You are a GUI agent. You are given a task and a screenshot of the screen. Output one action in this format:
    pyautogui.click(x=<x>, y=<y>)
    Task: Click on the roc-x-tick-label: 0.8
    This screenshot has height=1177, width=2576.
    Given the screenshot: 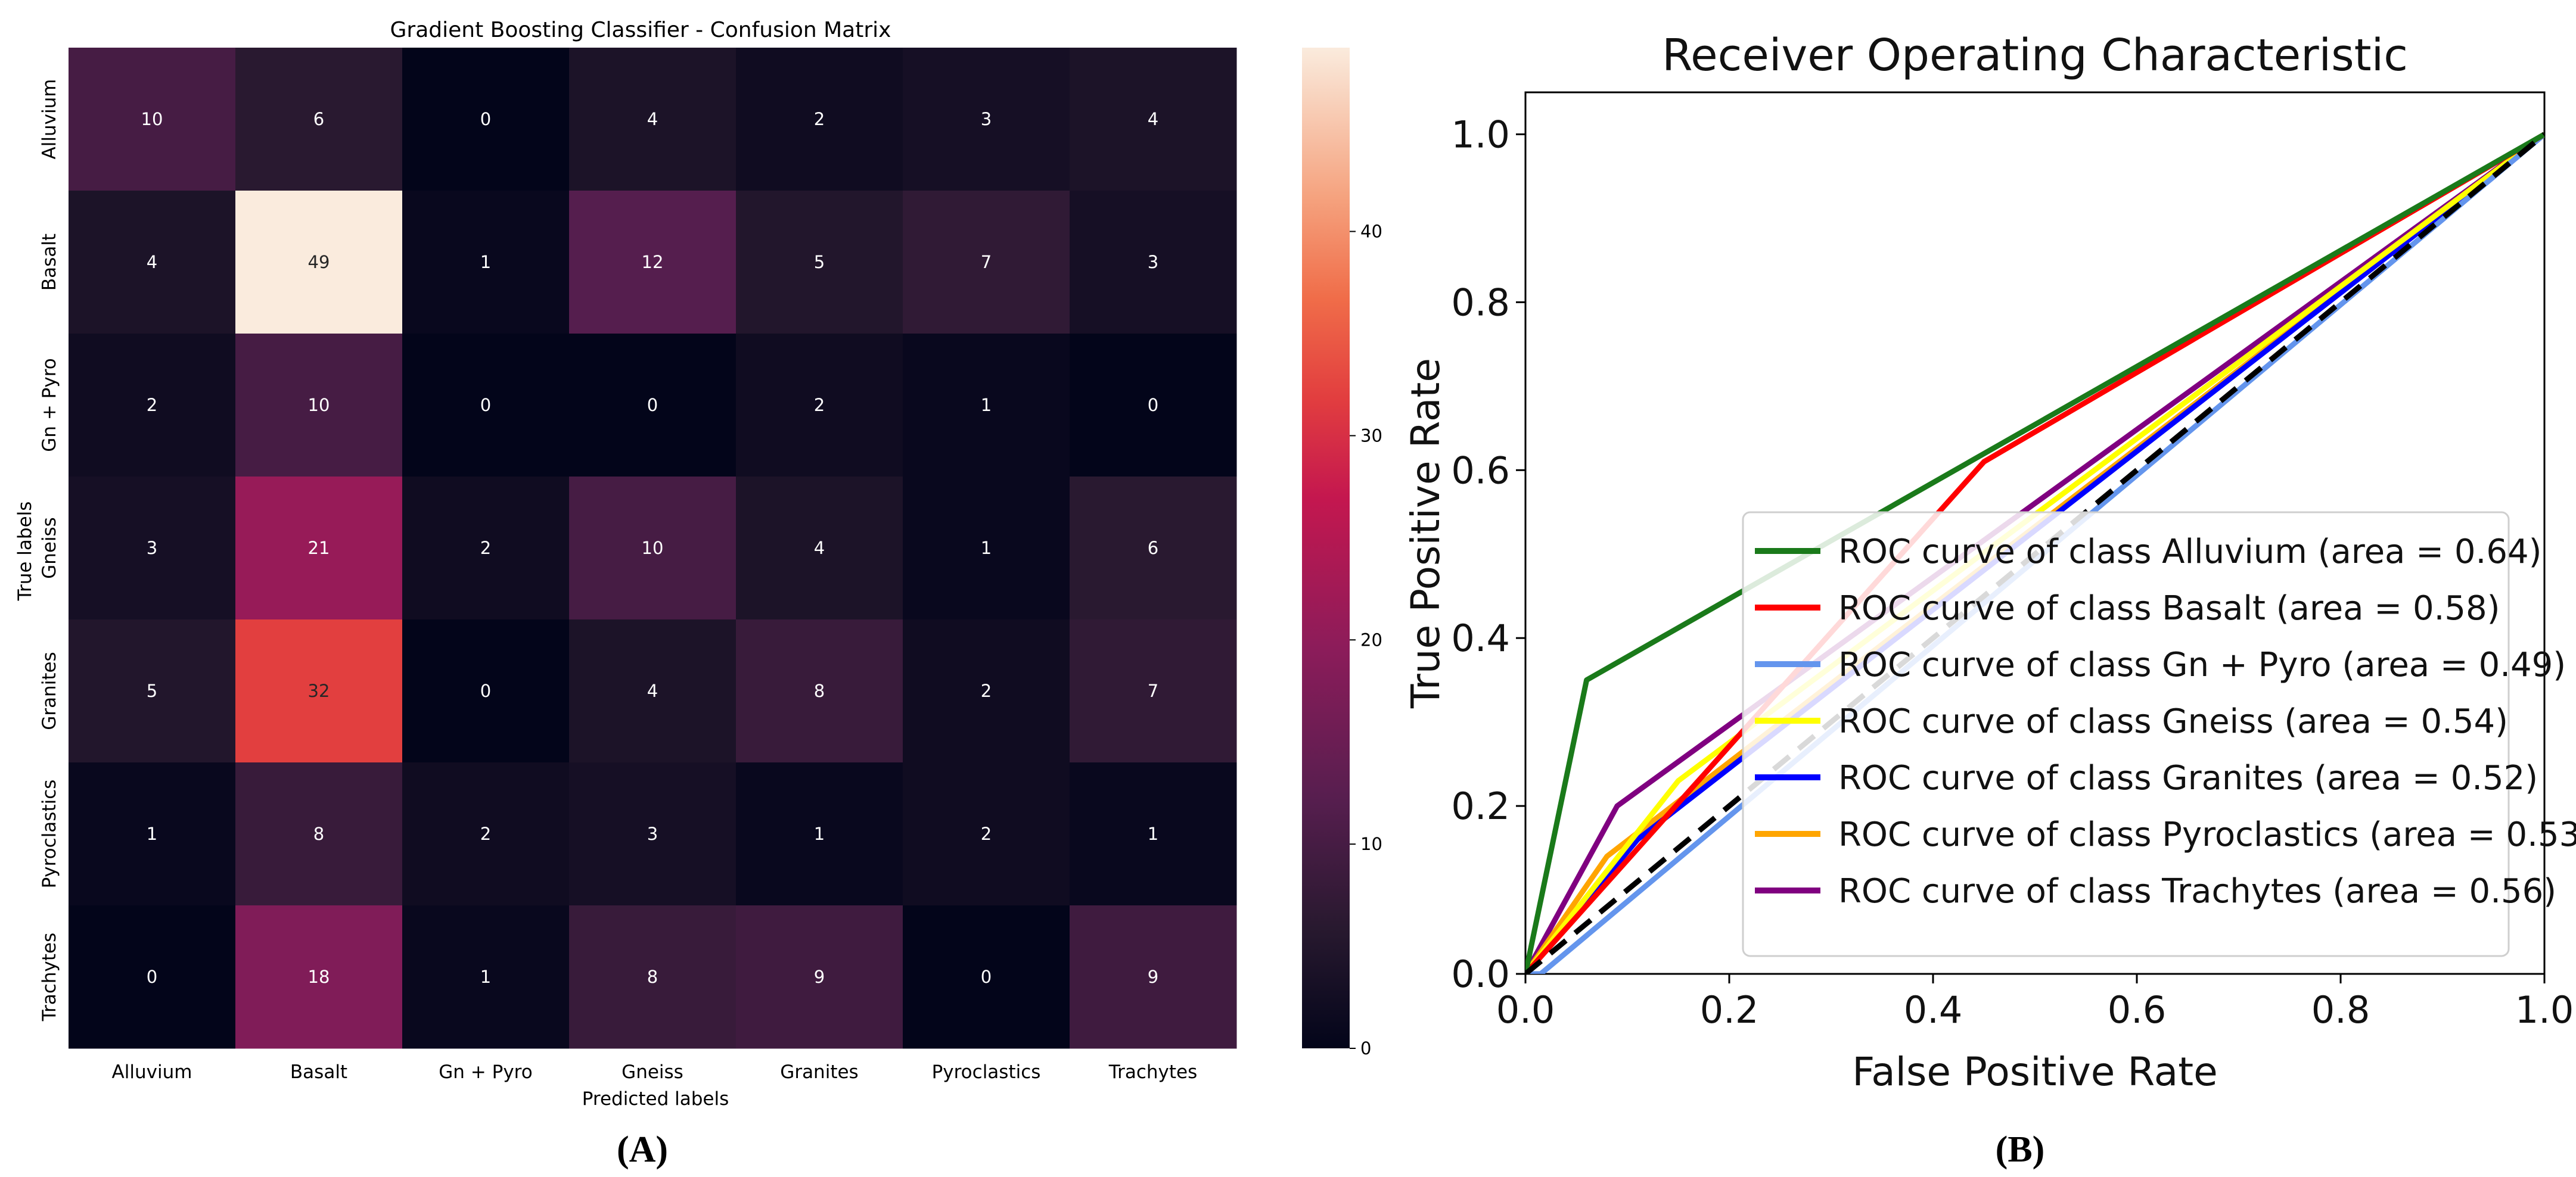 What is the action you would take?
    pyautogui.click(x=2340, y=1010)
    